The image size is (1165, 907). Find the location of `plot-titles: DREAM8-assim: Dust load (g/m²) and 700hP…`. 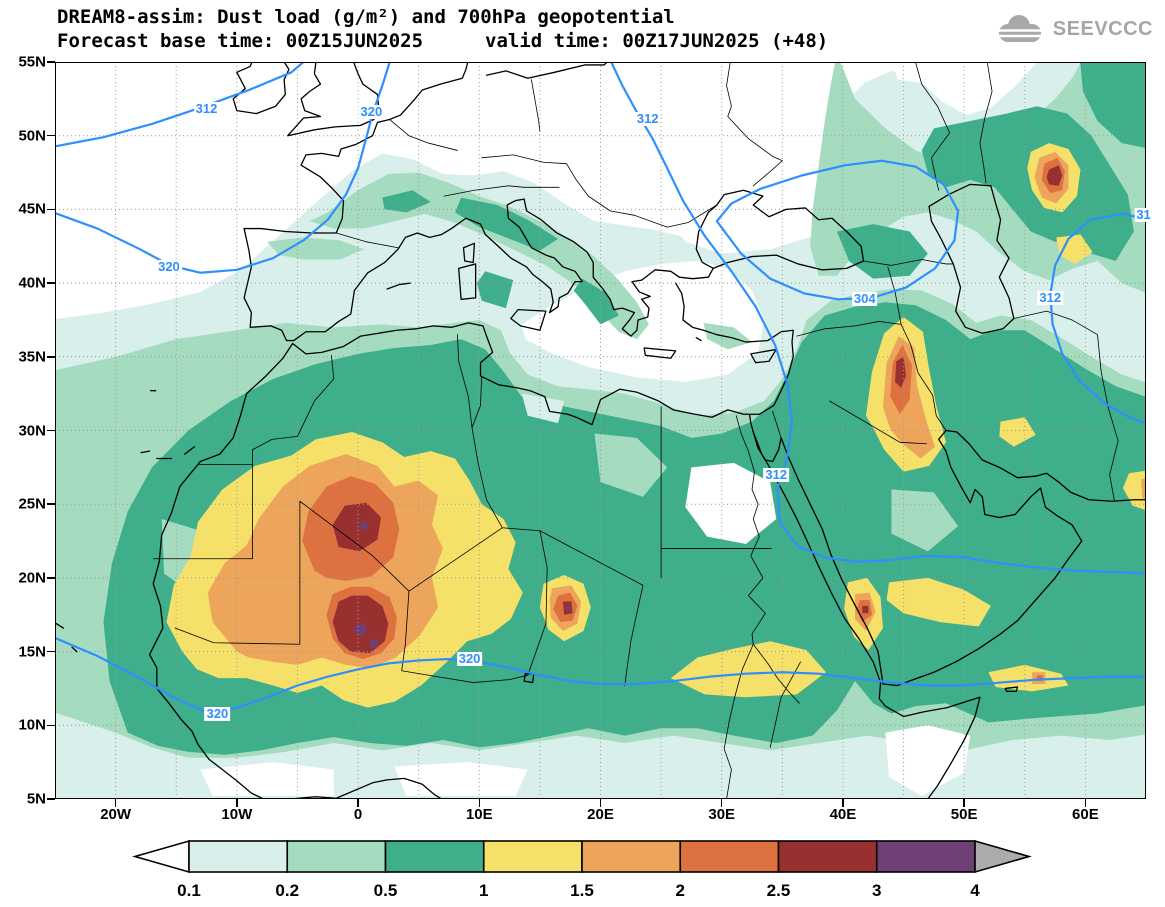

plot-titles: DREAM8-assim: Dust load (g/m²) and 700hP… is located at coordinates (442, 29).